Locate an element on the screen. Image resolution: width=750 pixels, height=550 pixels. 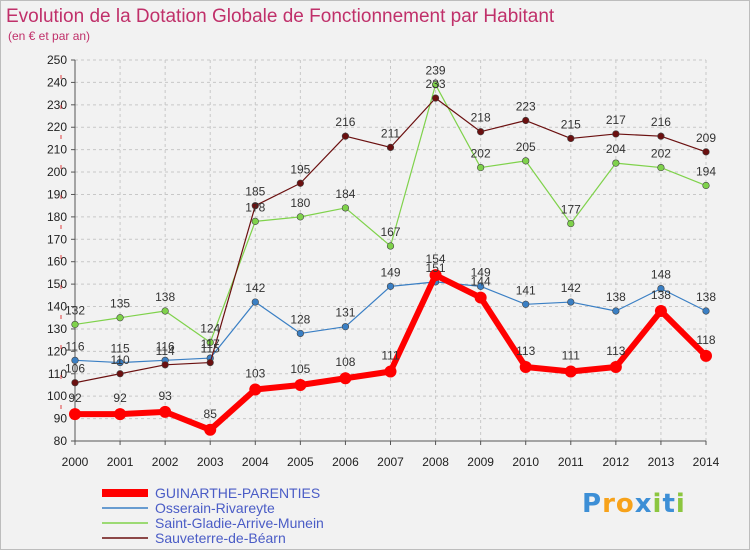
data-label: 135 is located at coordinates (120, 304).